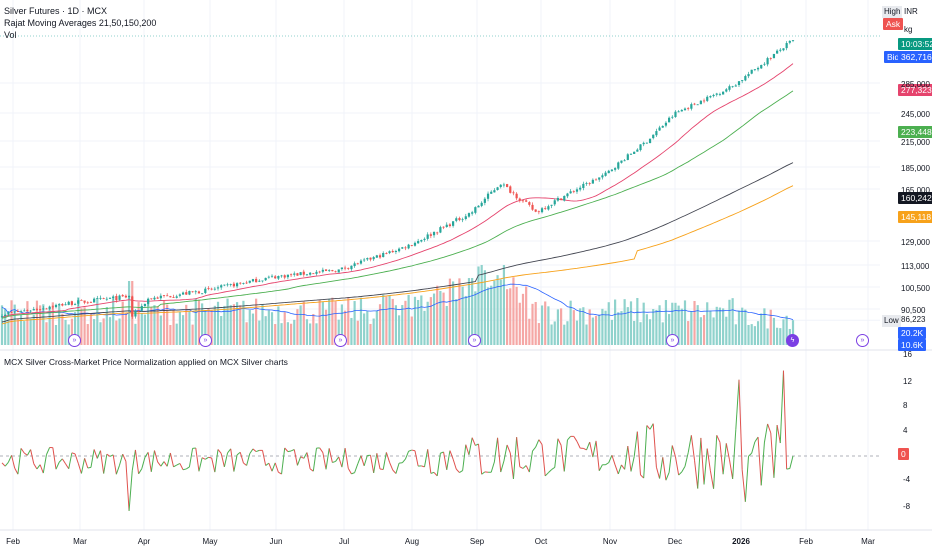 This screenshot has height=550, width=932. What do you see at coordinates (397, 301) in the screenshot?
I see `volume-ma-line` at bounding box center [397, 301].